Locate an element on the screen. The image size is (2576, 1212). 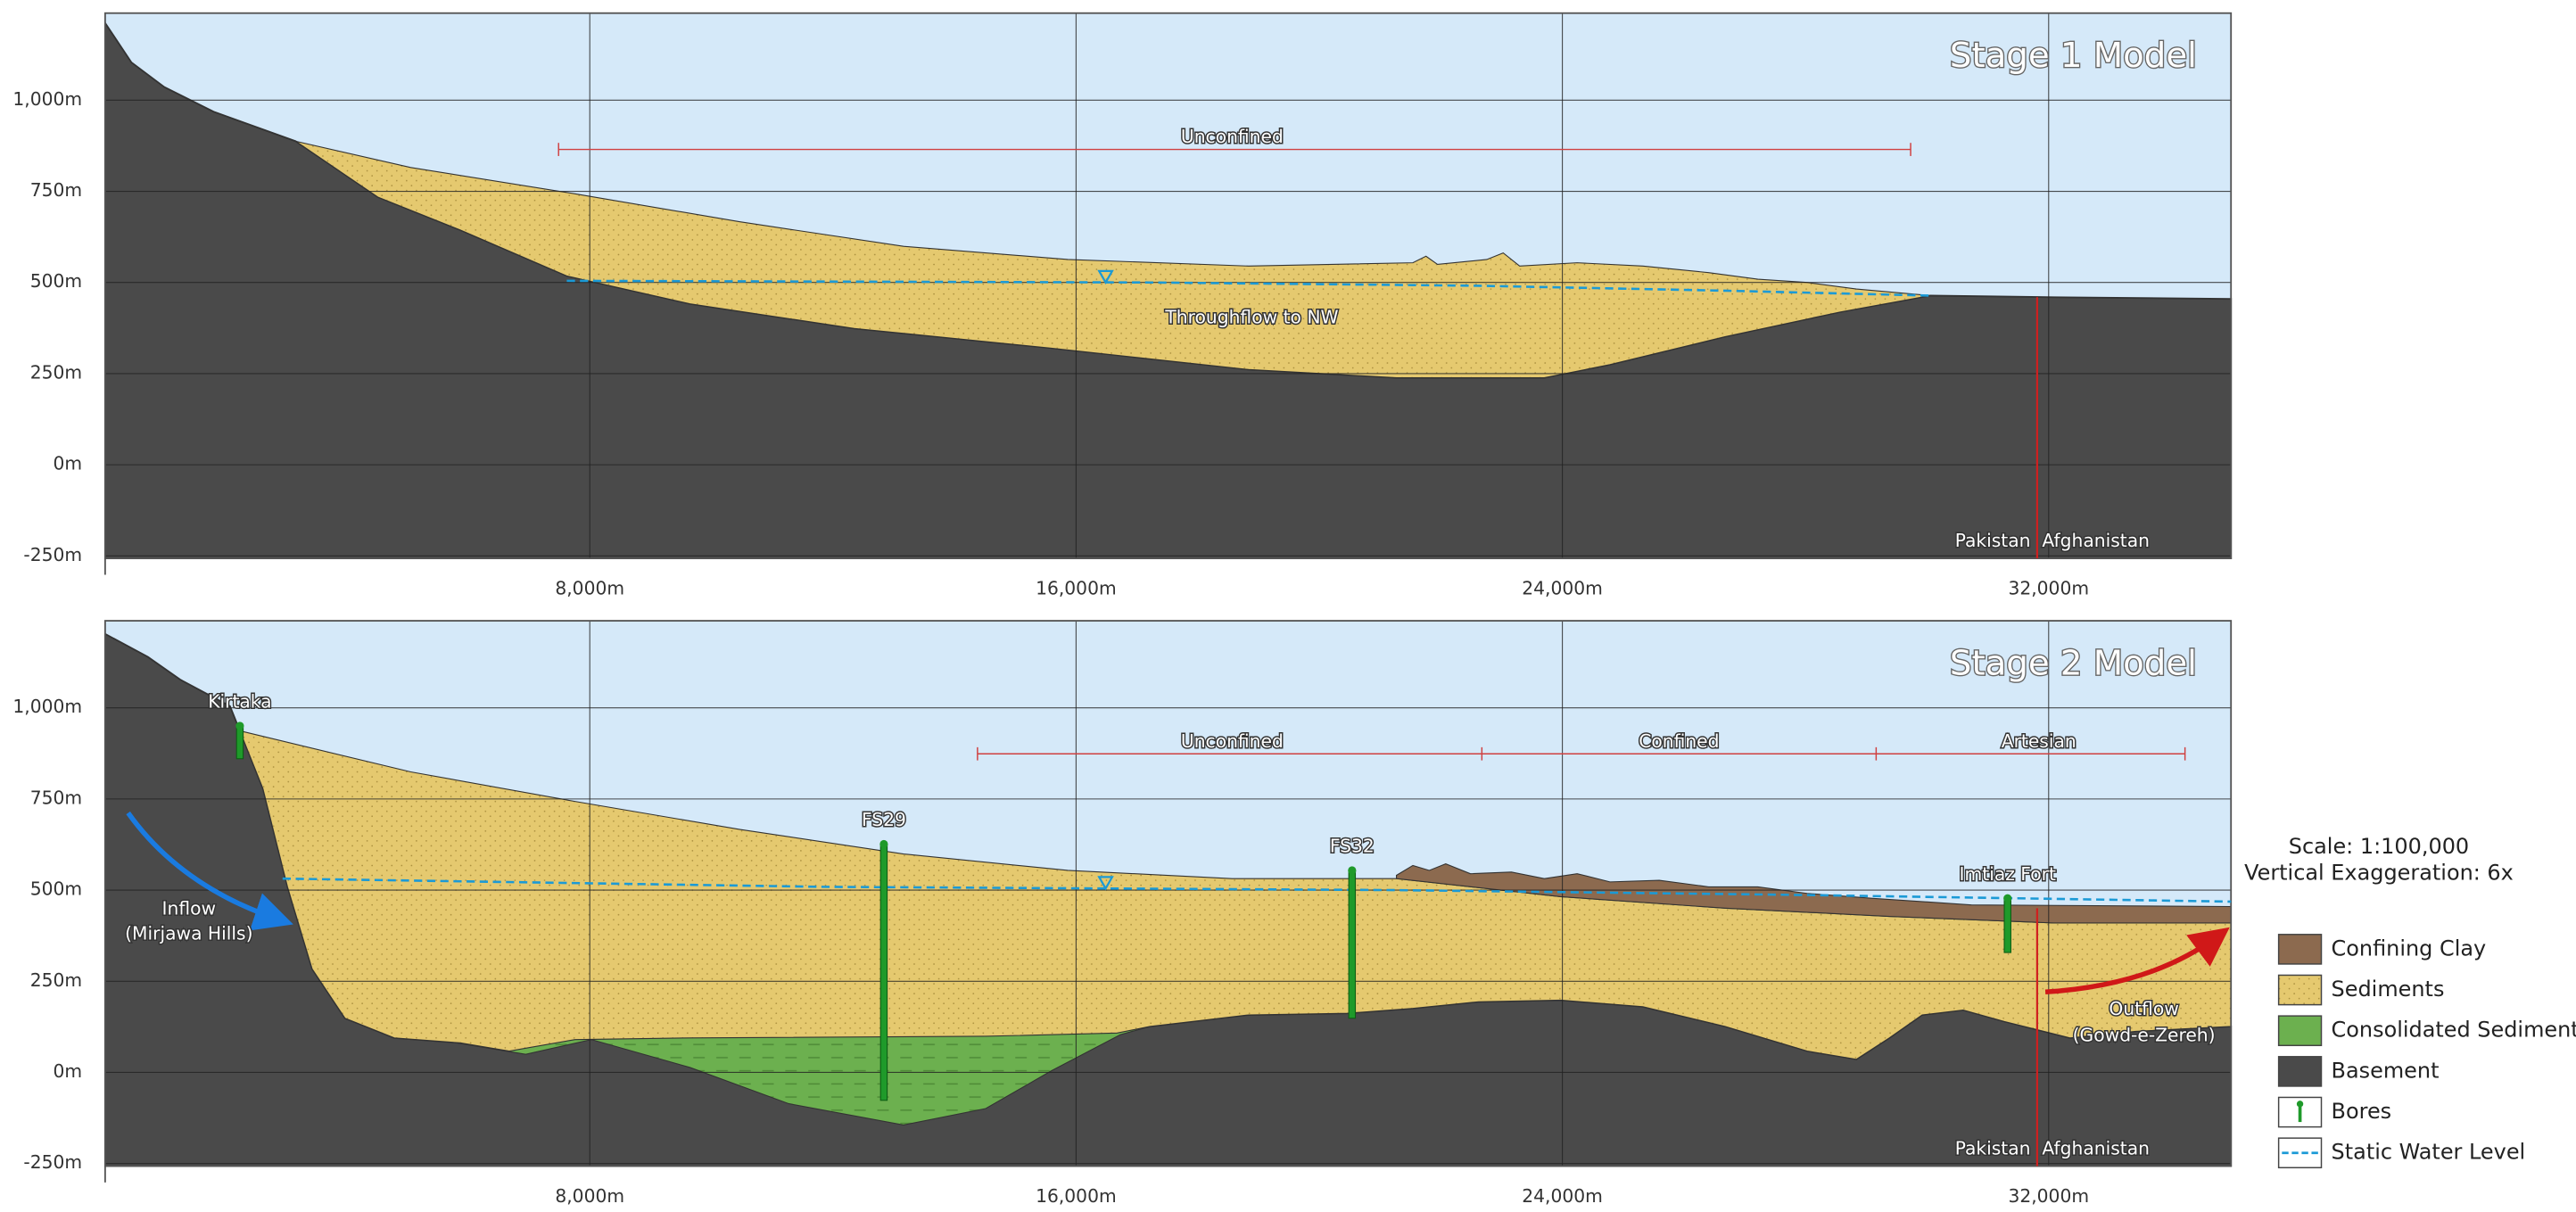
confining-clay is located at coordinates (1814, 893).